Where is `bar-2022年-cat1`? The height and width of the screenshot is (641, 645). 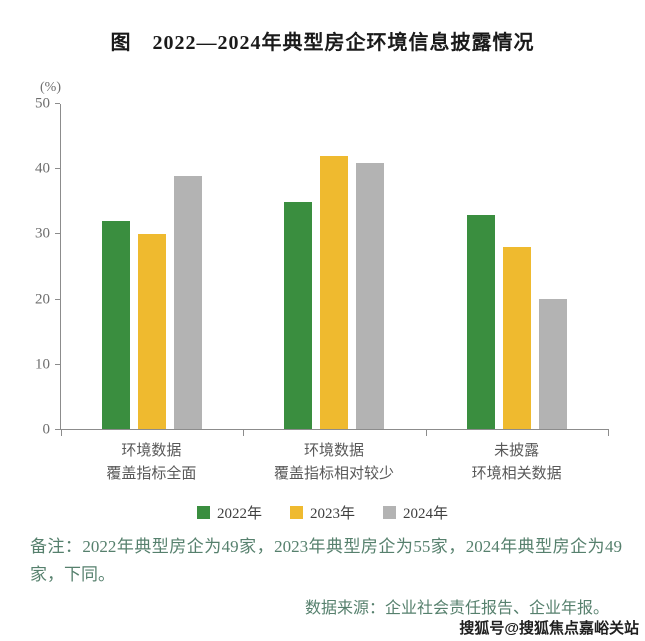
bar-2022年-cat1 is located at coordinates (116, 325).